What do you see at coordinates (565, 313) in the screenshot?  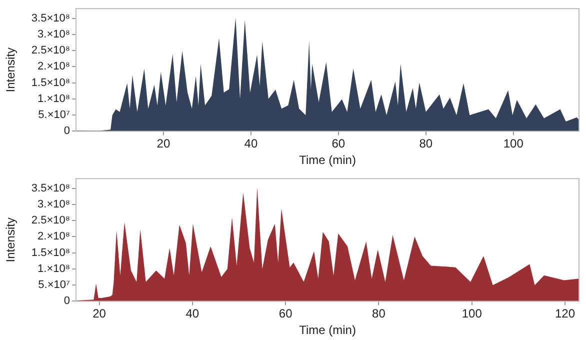 I see `x-tick-label: 120` at bounding box center [565, 313].